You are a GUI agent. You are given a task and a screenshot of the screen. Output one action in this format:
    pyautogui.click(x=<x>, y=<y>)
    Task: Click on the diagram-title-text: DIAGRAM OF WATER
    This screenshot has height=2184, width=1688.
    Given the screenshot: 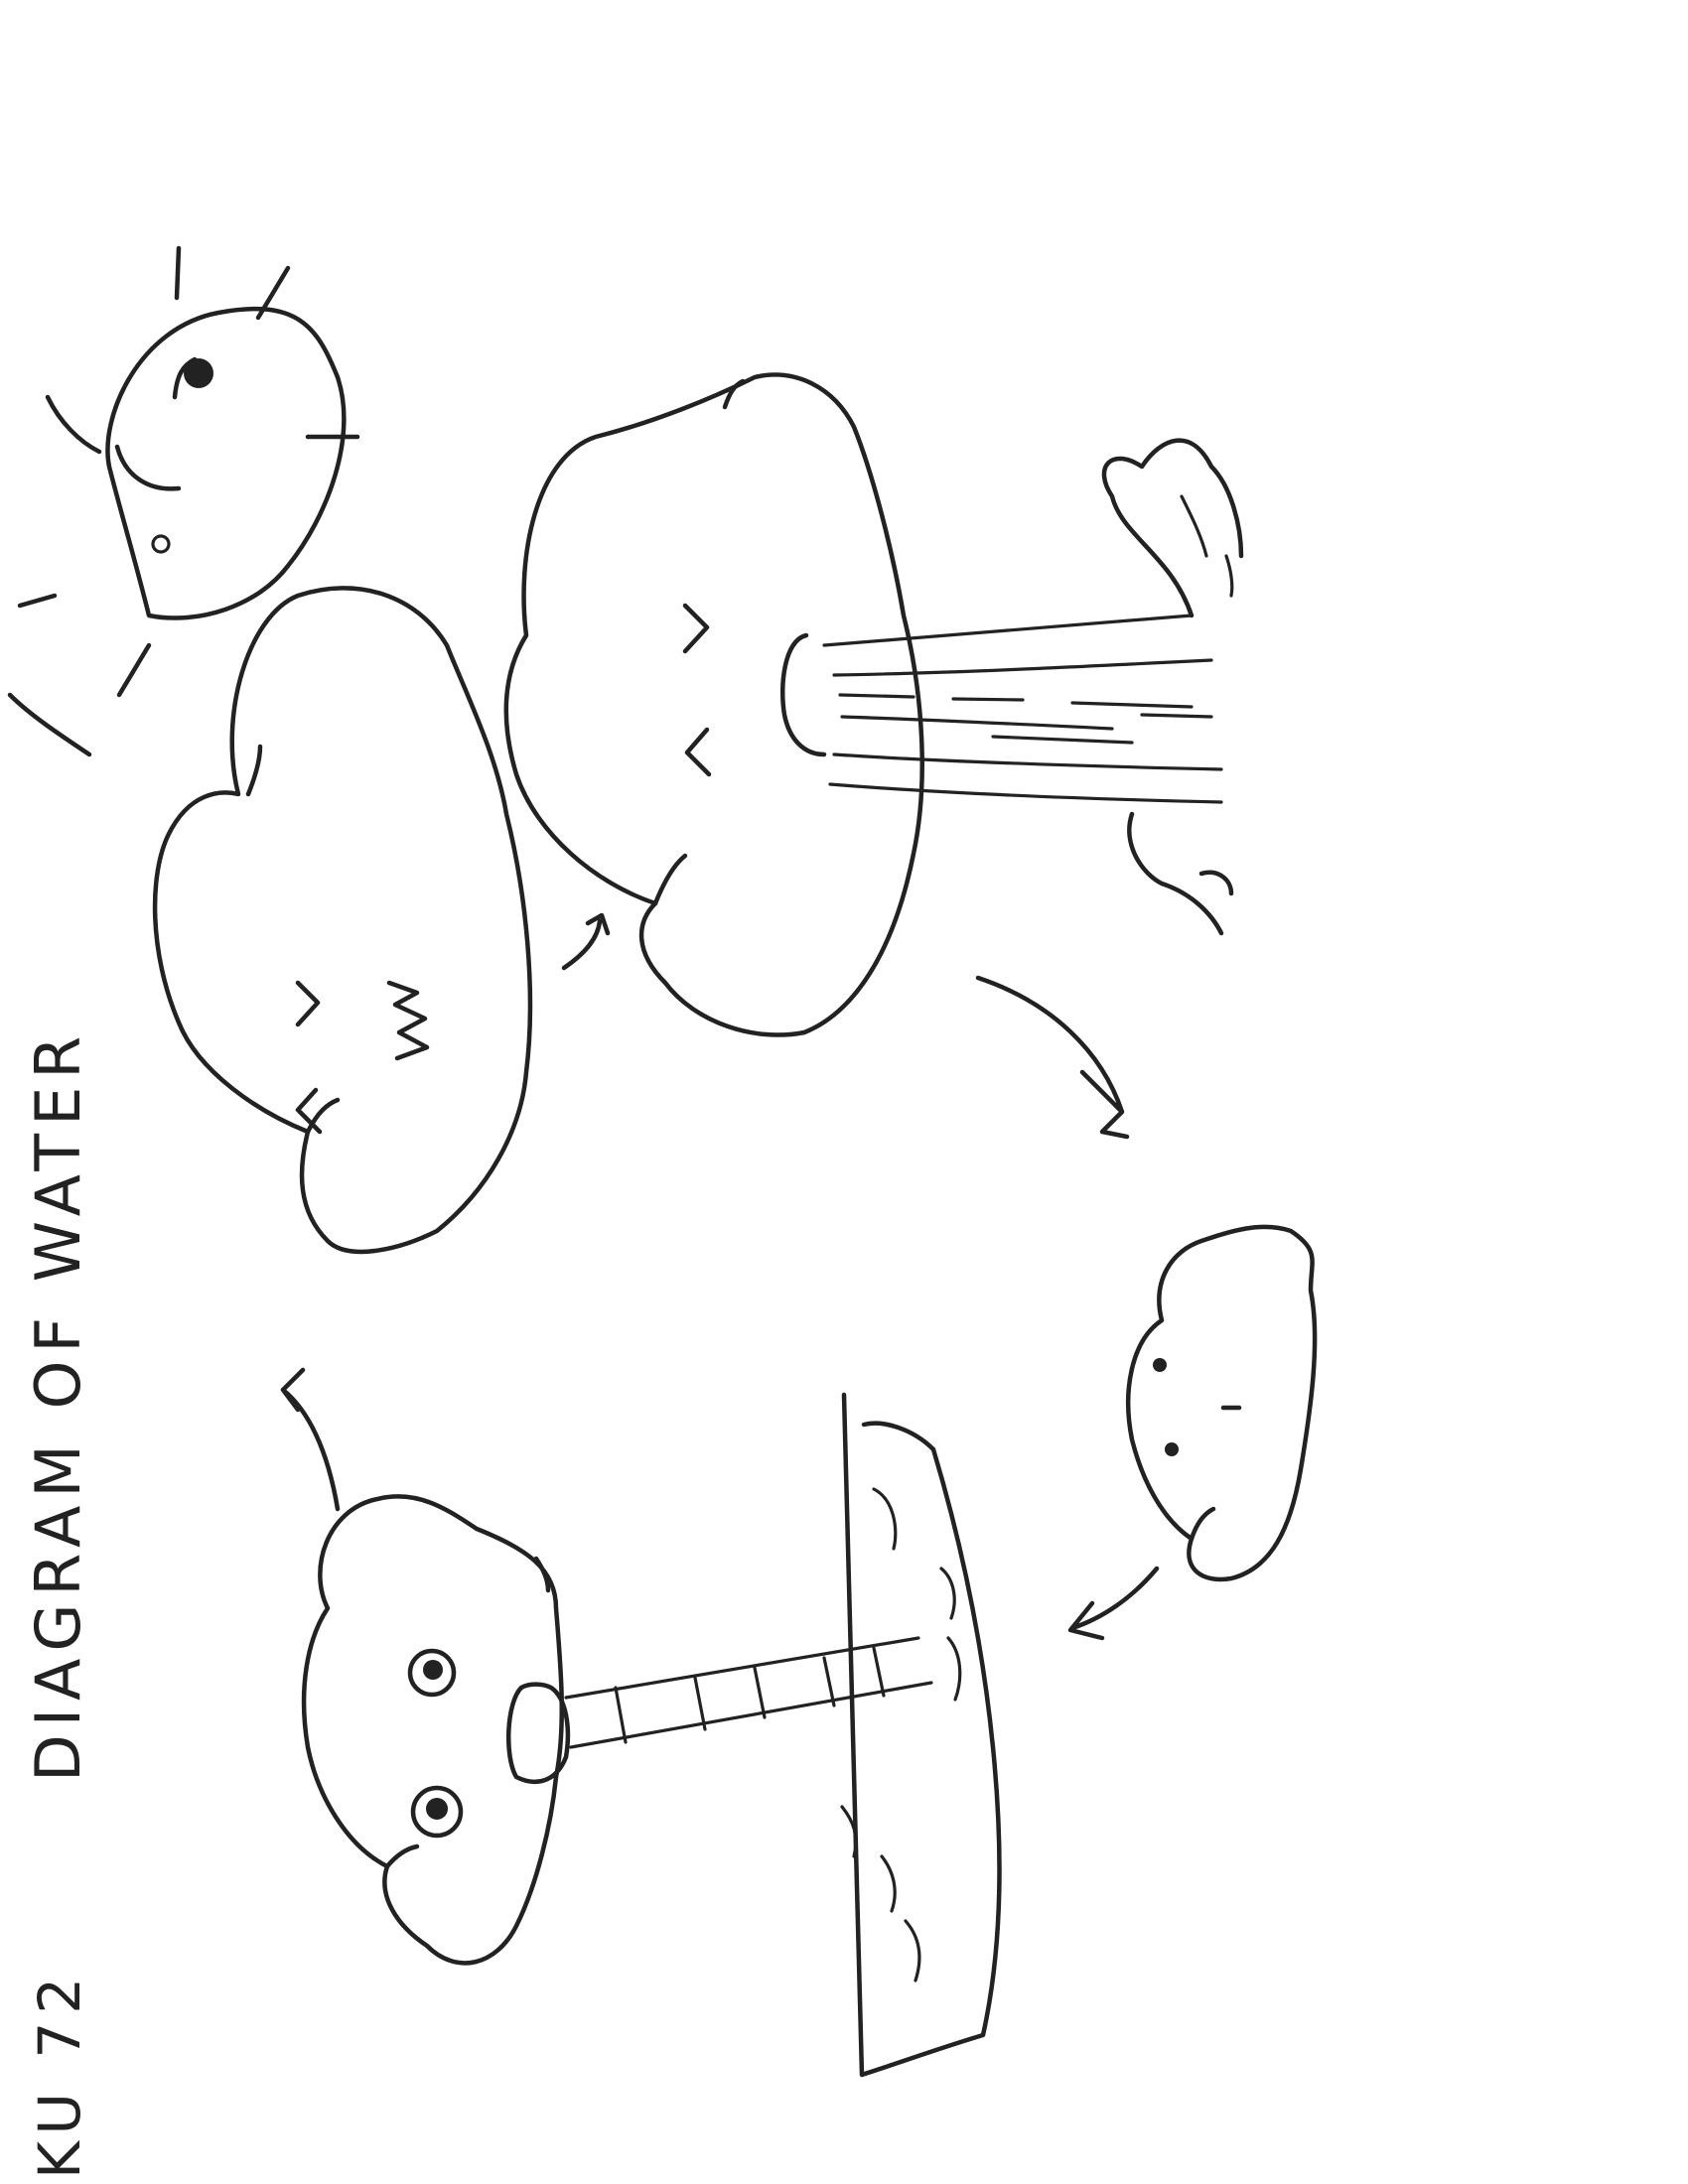 What is the action you would take?
    pyautogui.click(x=58, y=1405)
    